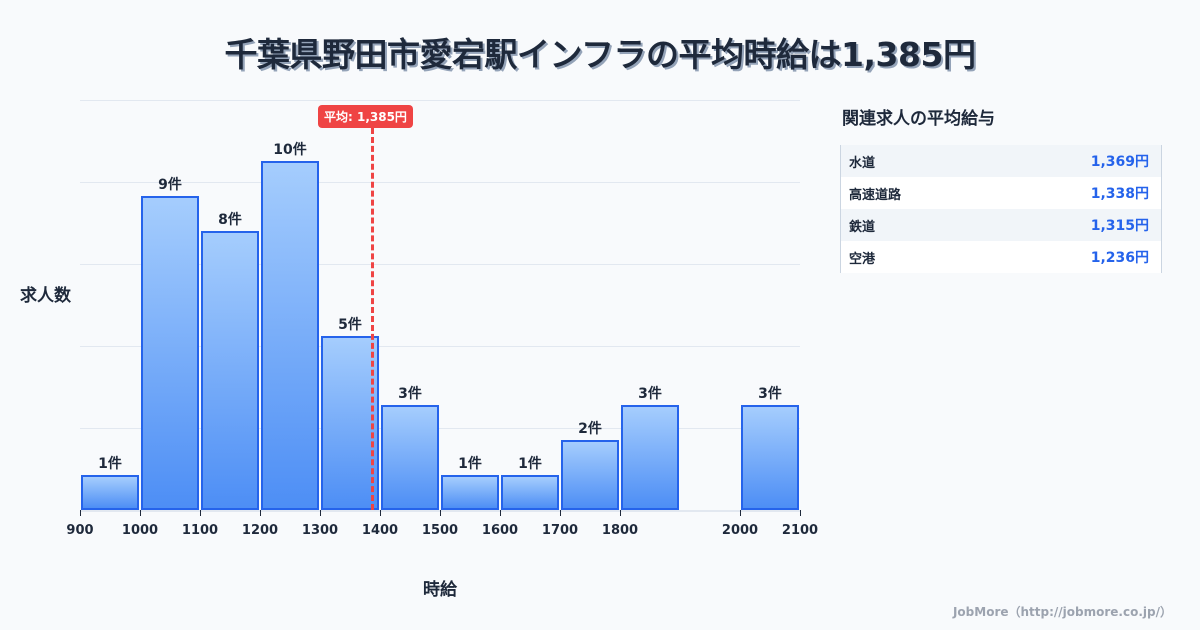  What do you see at coordinates (320, 530) in the screenshot?
I see `x-tick-label: 1300` at bounding box center [320, 530].